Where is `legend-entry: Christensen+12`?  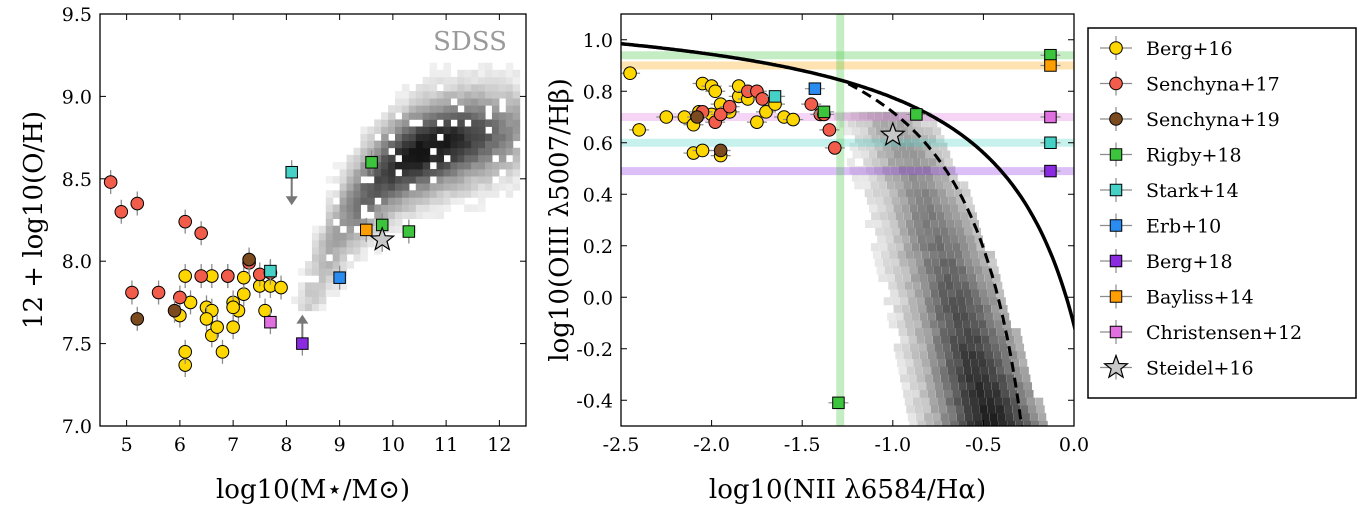 legend-entry: Christensen+12 is located at coordinates (1201, 332).